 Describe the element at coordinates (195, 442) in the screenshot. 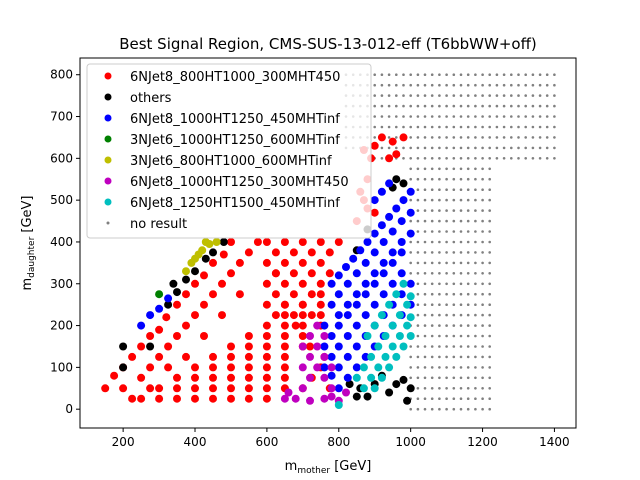

I see `x-tick-label: 400` at that location.